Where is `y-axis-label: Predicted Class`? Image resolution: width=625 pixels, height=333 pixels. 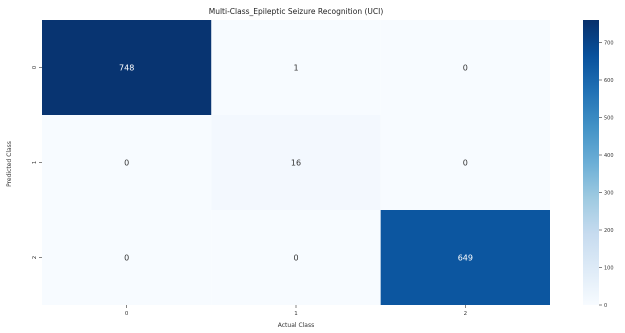 y-axis-label: Predicted Class is located at coordinates (9, 164).